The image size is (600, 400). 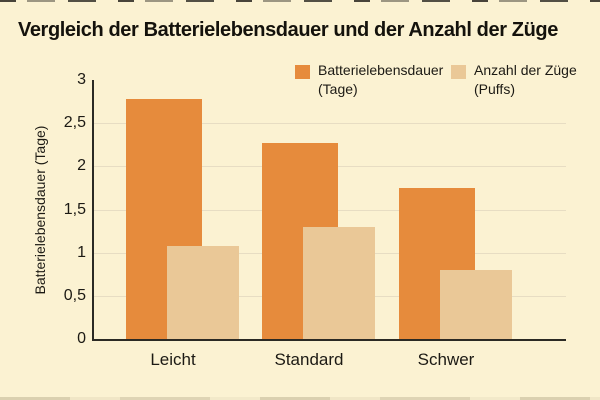 What do you see at coordinates (338, 89) in the screenshot?
I see `legend-label-line2: (Tage)` at bounding box center [338, 89].